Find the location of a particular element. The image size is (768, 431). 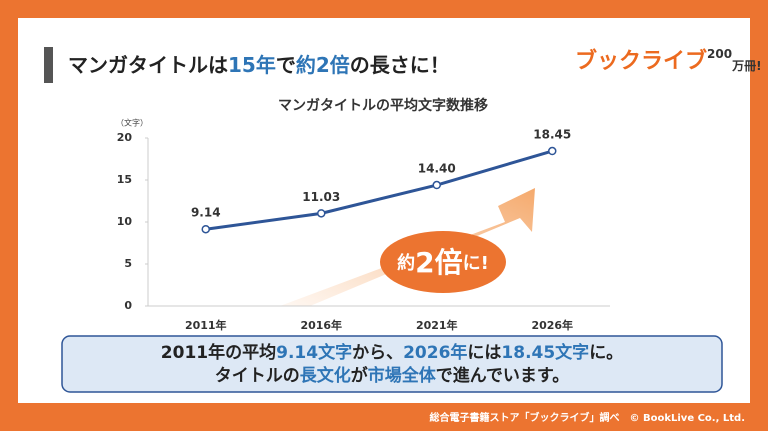

logo-part: ブックライブ is located at coordinates (641, 61).